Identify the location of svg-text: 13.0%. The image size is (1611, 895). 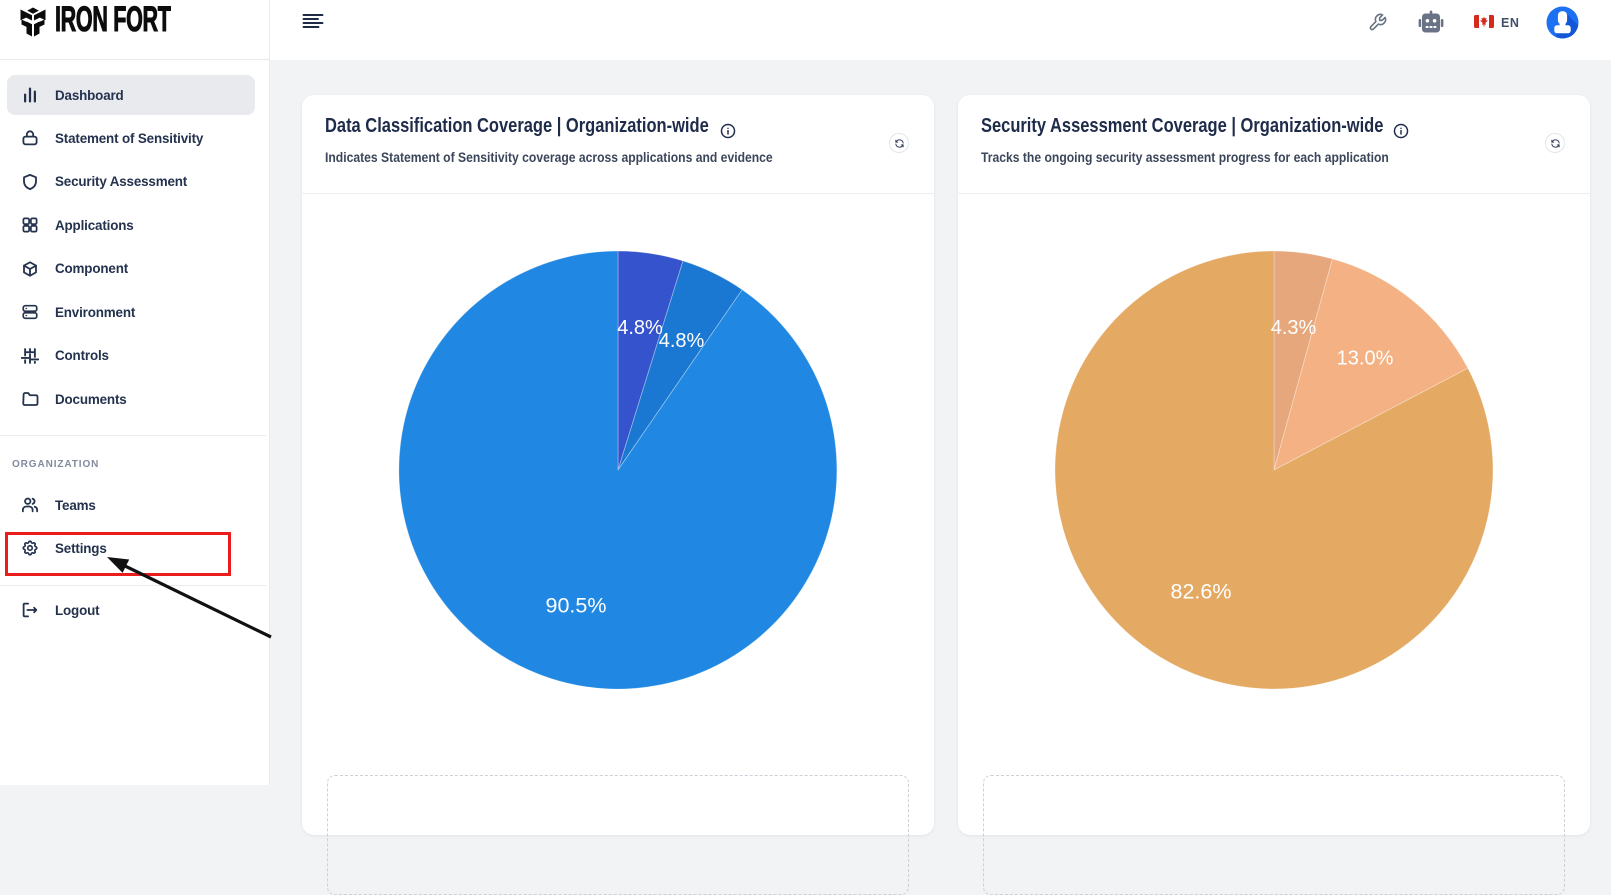
(1365, 359).